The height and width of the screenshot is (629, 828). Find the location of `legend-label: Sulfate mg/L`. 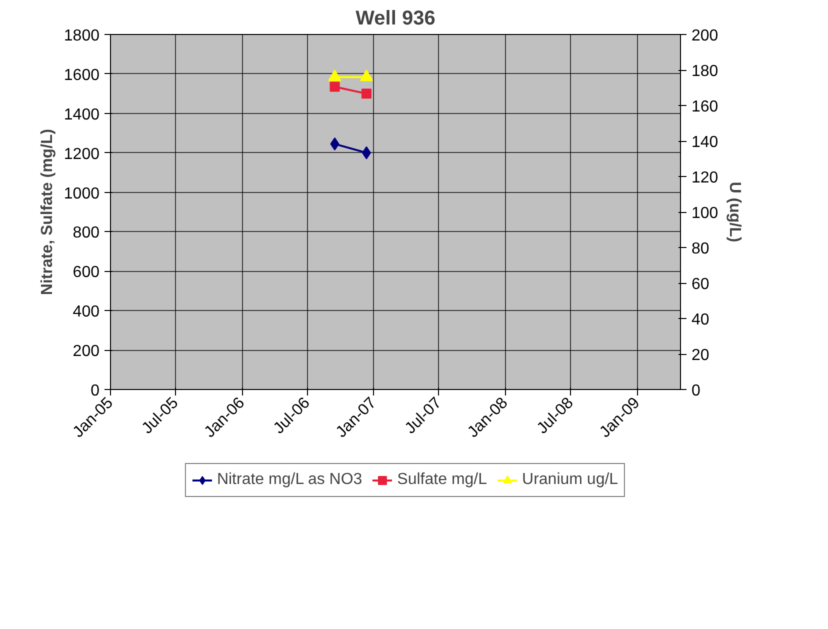

legend-label: Sulfate mg/L is located at coordinates (442, 480).